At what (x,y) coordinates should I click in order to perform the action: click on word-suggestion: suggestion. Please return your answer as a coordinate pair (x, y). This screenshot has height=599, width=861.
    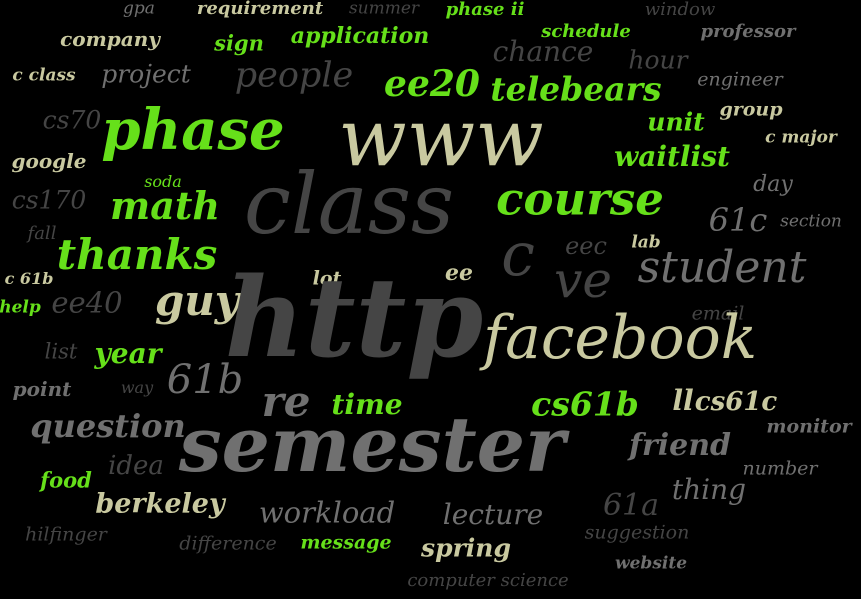
    Looking at the image, I should click on (637, 532).